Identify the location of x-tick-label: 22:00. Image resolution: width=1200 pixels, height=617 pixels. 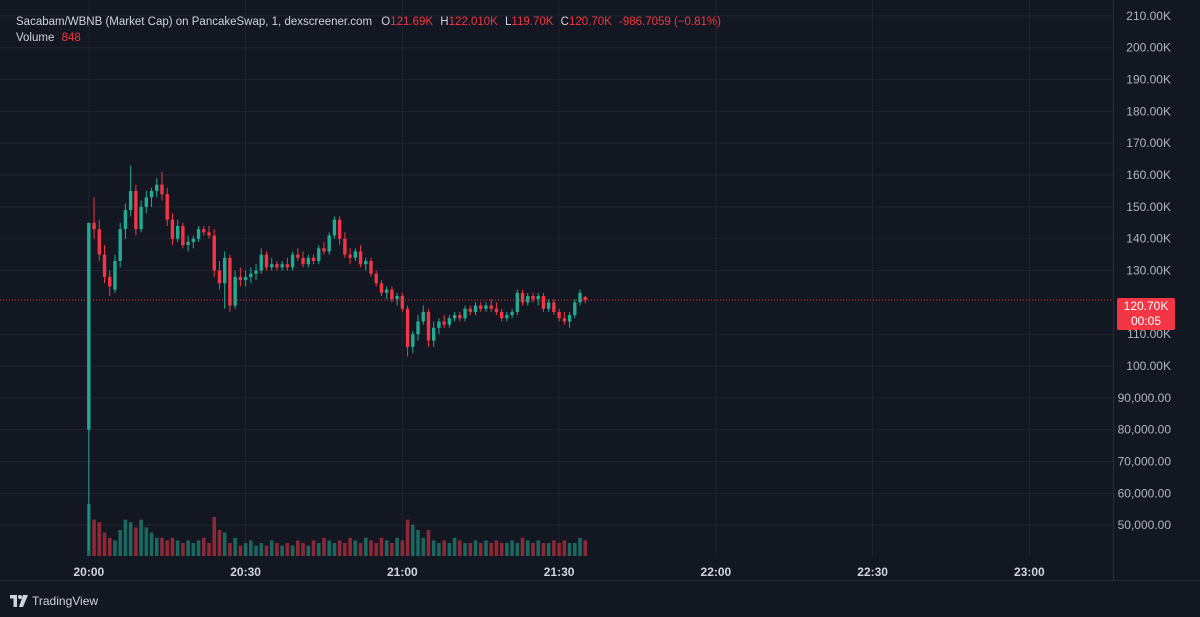
(716, 572).